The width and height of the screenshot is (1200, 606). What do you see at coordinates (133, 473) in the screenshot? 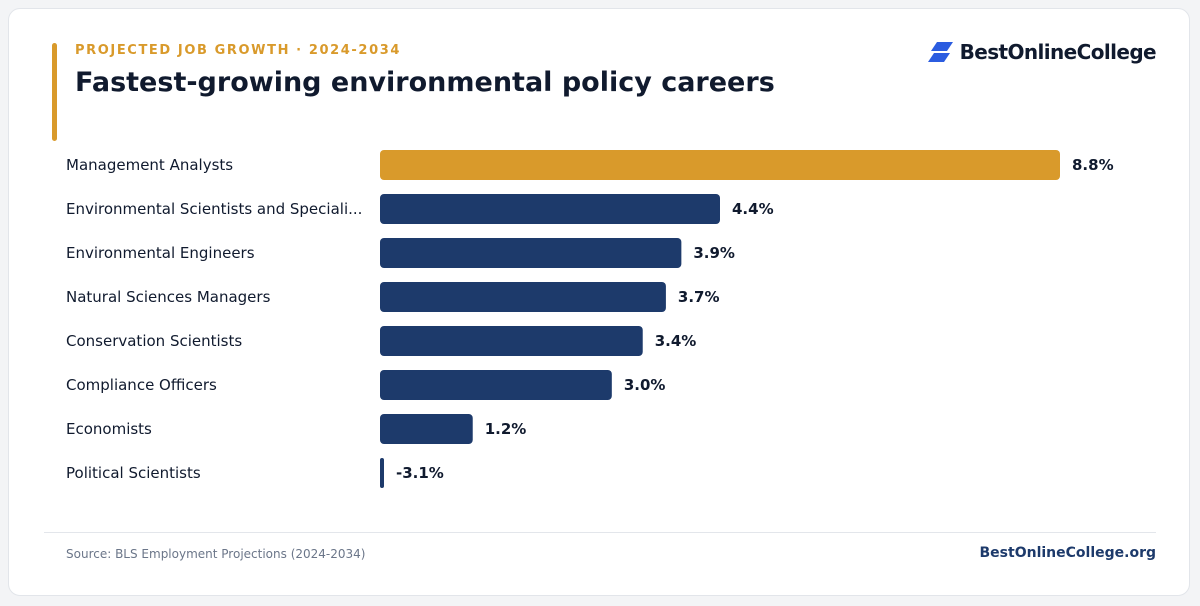
I see `category-label: Political Scientists` at bounding box center [133, 473].